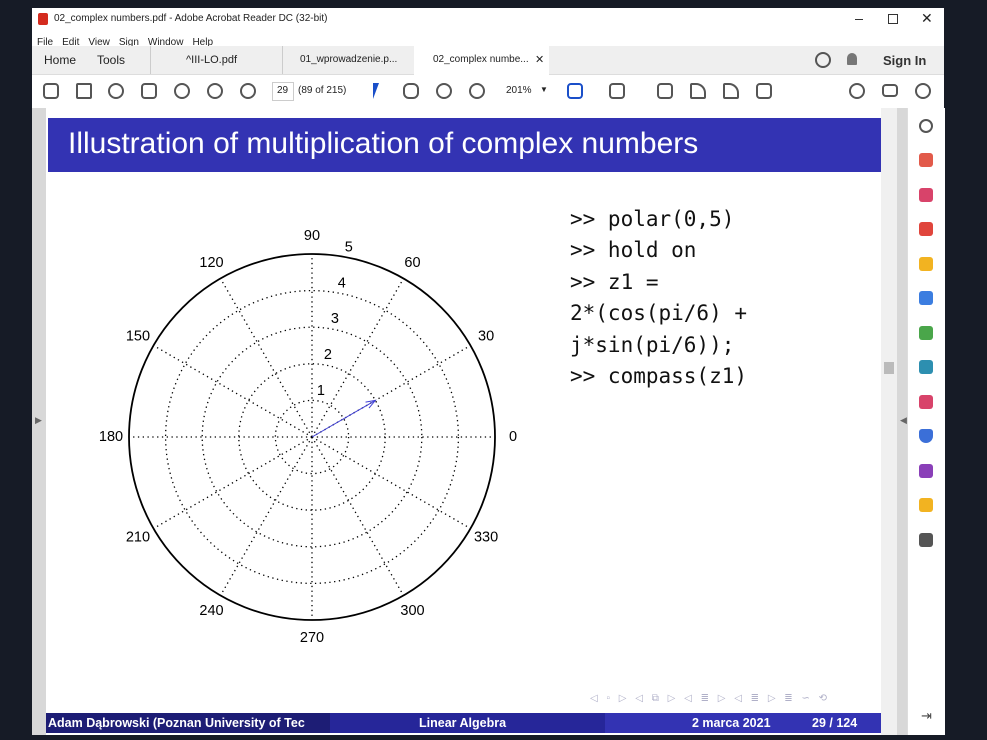  Describe the element at coordinates (926, 367) in the screenshot. I see `tool-edit` at that location.